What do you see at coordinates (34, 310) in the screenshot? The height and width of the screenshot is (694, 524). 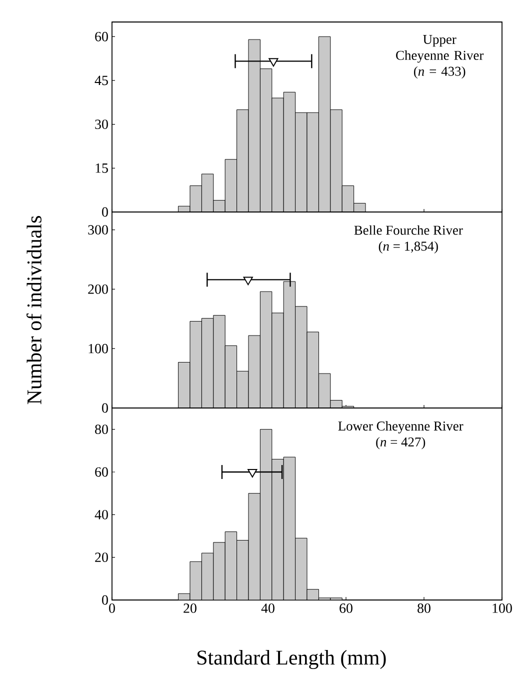 I see `y-axis-title: Number of individuals` at bounding box center [34, 310].